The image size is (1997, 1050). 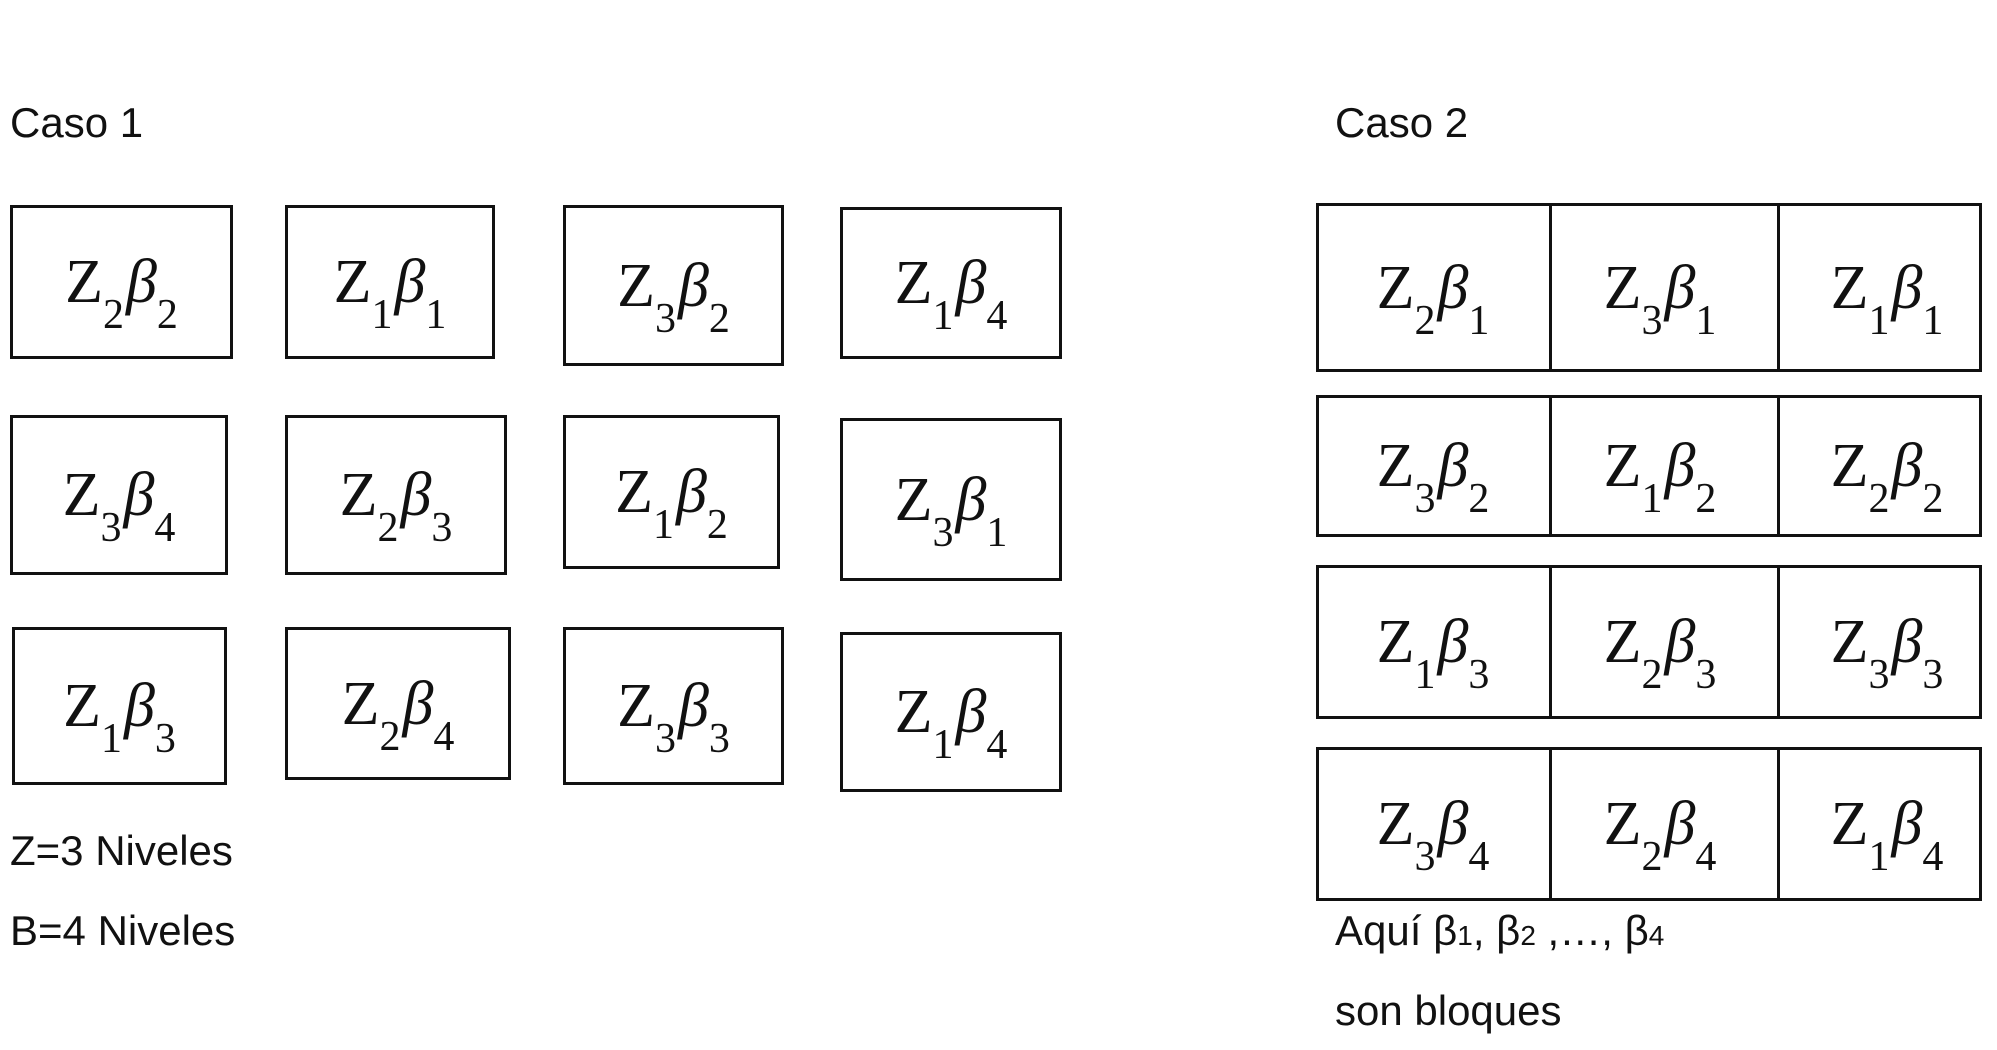 I want to click on z-beta-label: Z3β2, so click(x=673, y=295).